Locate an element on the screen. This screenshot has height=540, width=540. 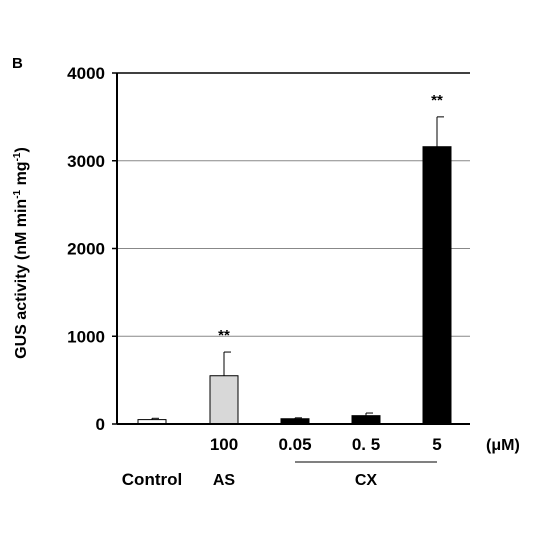
y-axis-label-sup-1: -1 is located at coordinates (17, 193).